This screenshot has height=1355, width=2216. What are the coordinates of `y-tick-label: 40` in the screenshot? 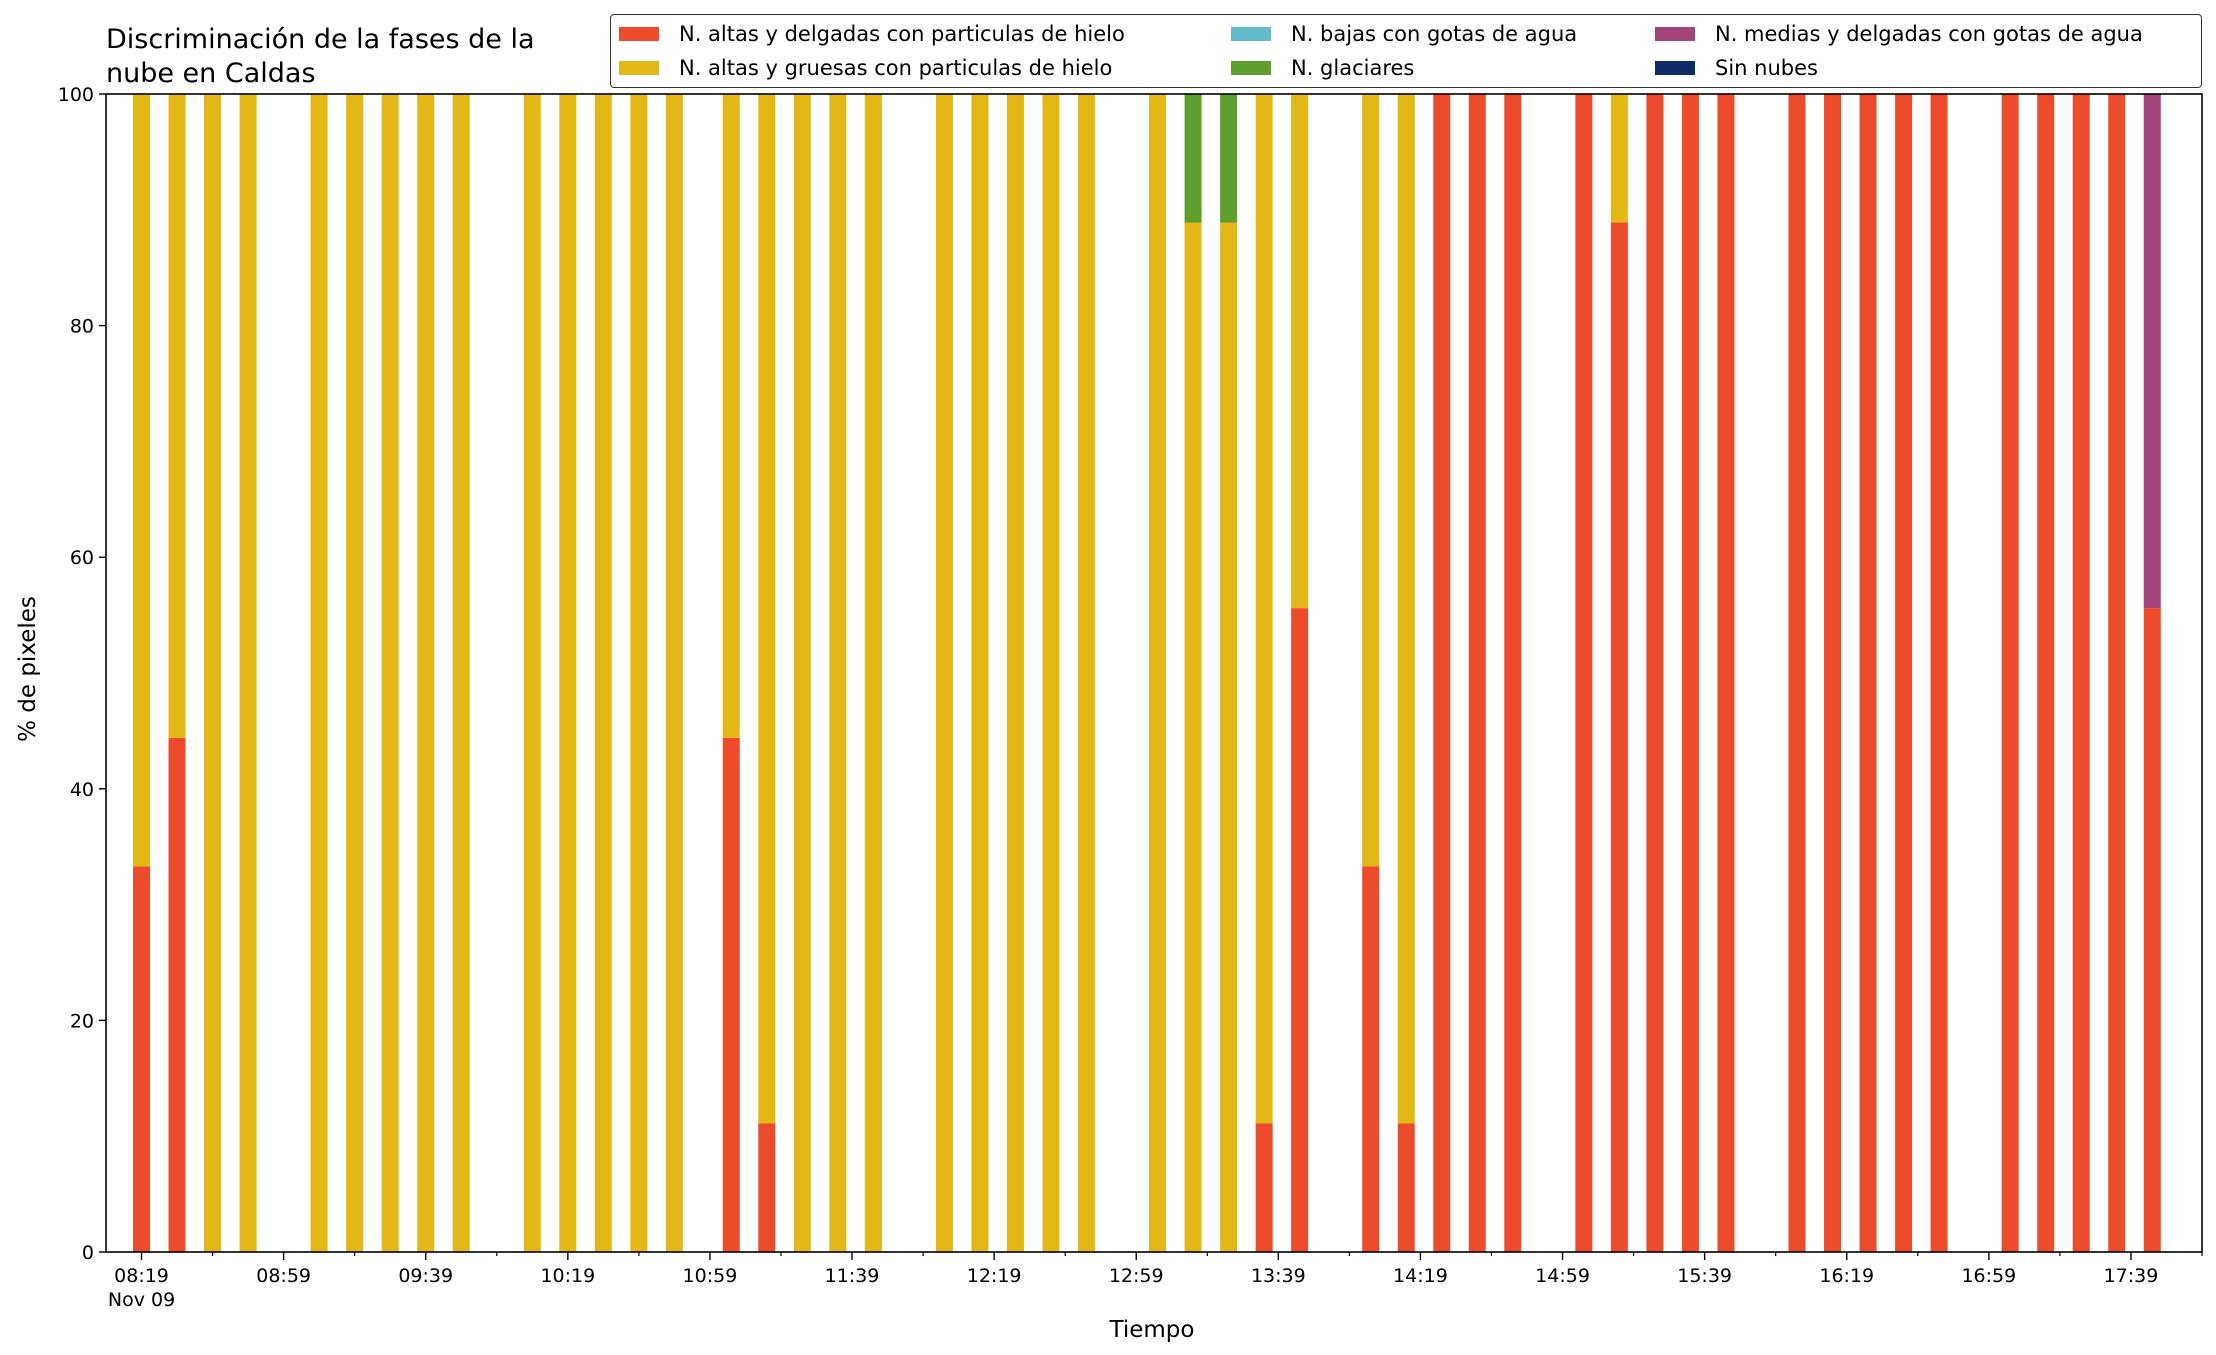 It's located at (82, 790).